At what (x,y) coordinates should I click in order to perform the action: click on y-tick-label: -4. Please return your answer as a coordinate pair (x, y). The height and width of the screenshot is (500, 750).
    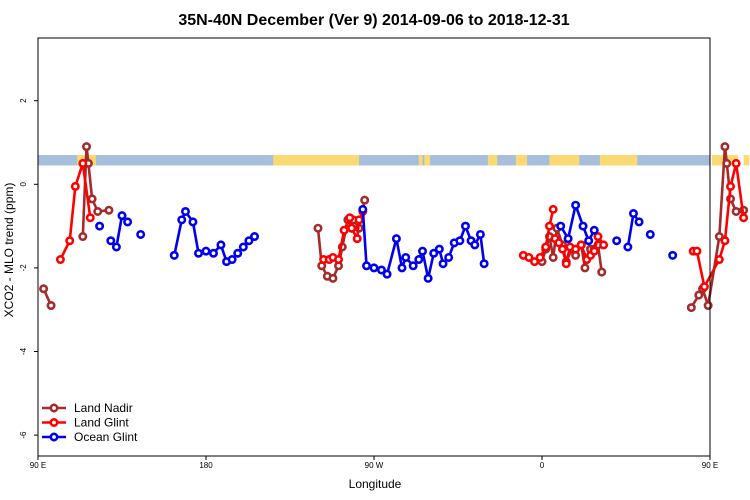
    Looking at the image, I should click on (23, 351).